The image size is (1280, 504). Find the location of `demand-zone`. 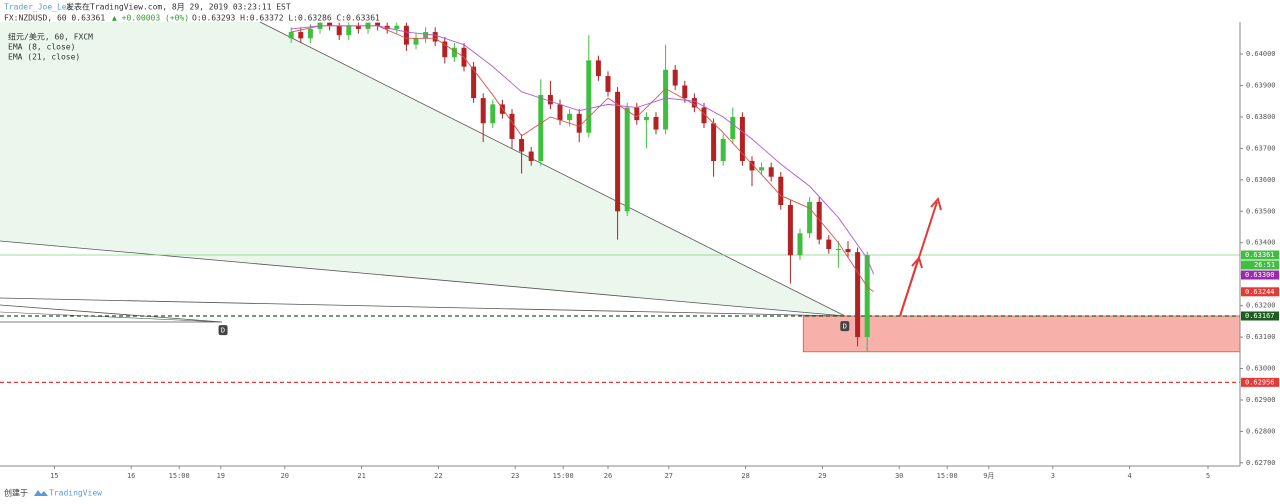

demand-zone is located at coordinates (1021, 334).